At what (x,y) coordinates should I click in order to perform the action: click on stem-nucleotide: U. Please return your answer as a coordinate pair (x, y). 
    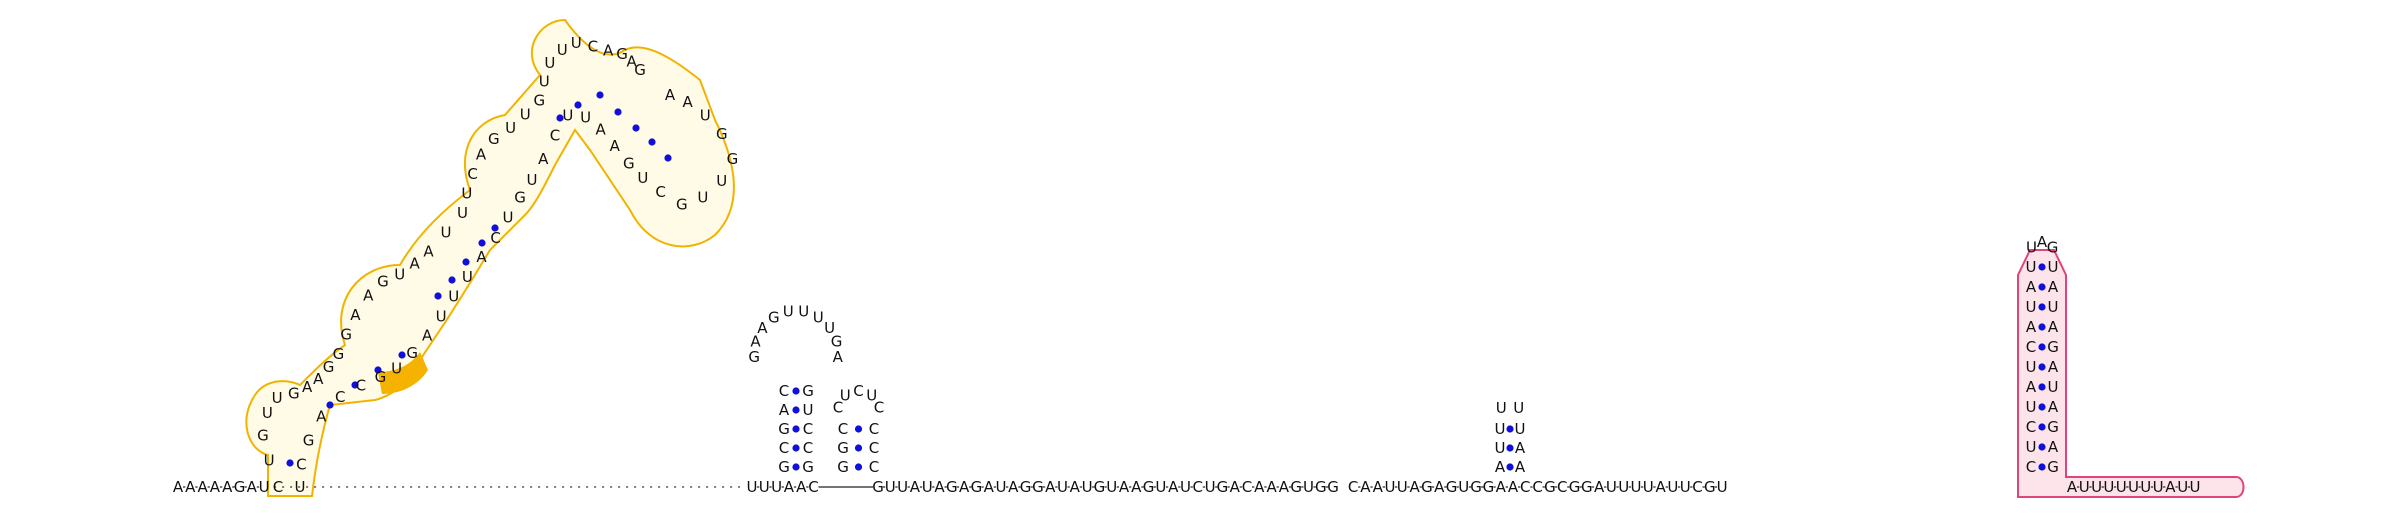
    Looking at the image, I should click on (808, 410).